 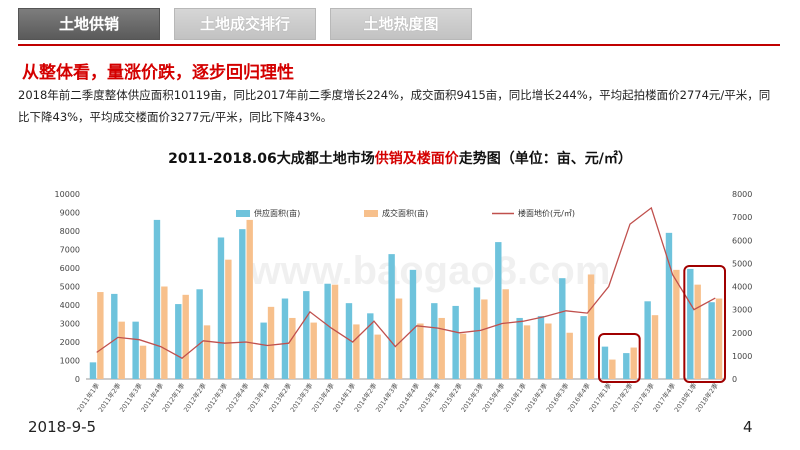 I want to click on y-right-tick-label: 2000, so click(x=742, y=333).